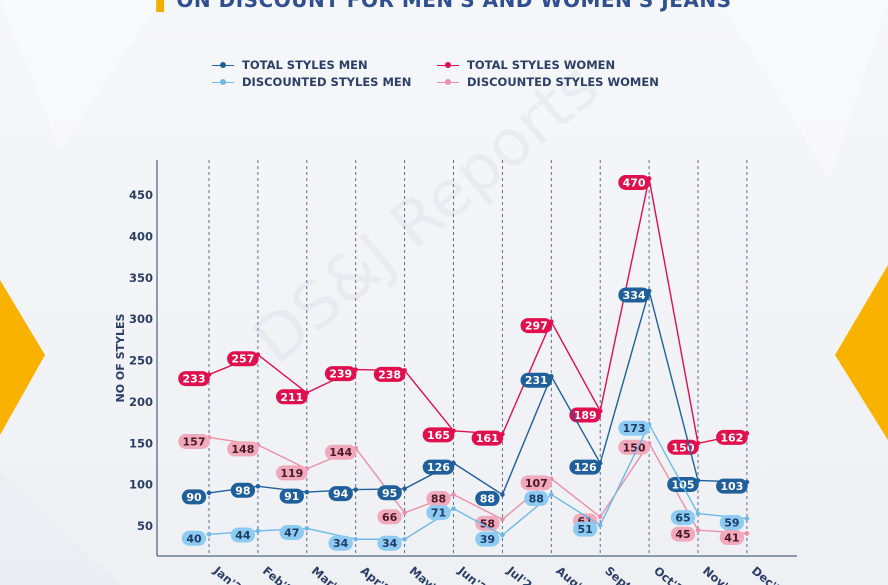 This screenshot has width=888, height=585. I want to click on x-tick-label: Apr'21, so click(378, 574).